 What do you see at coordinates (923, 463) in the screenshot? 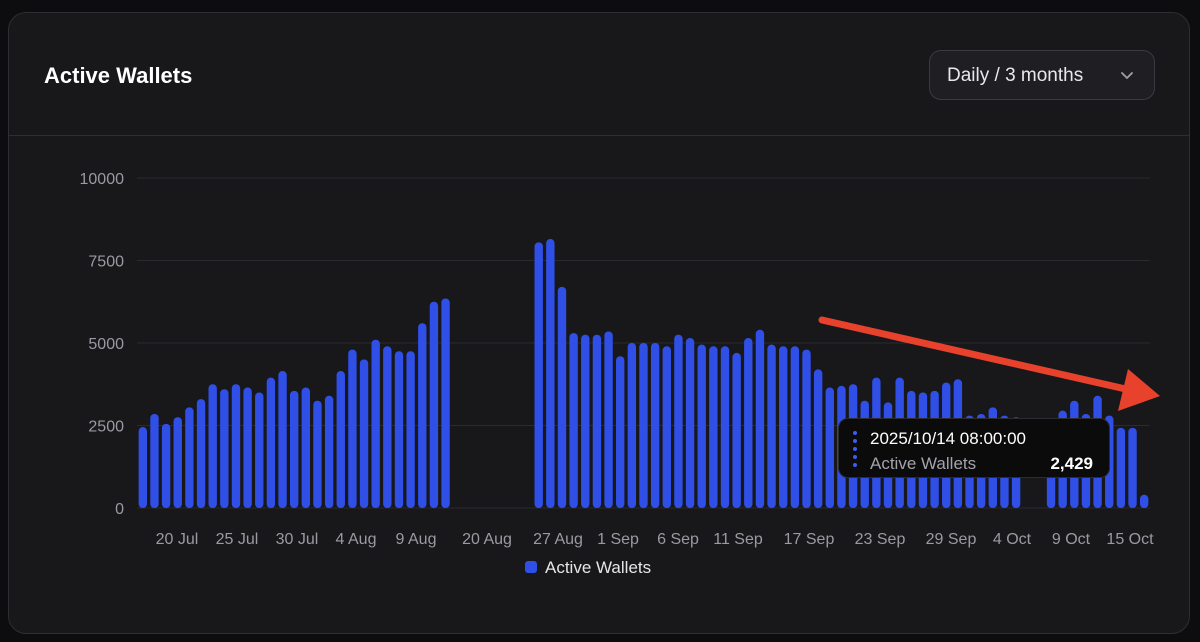
I see `tooltip-series-name: Active Wallets` at bounding box center [923, 463].